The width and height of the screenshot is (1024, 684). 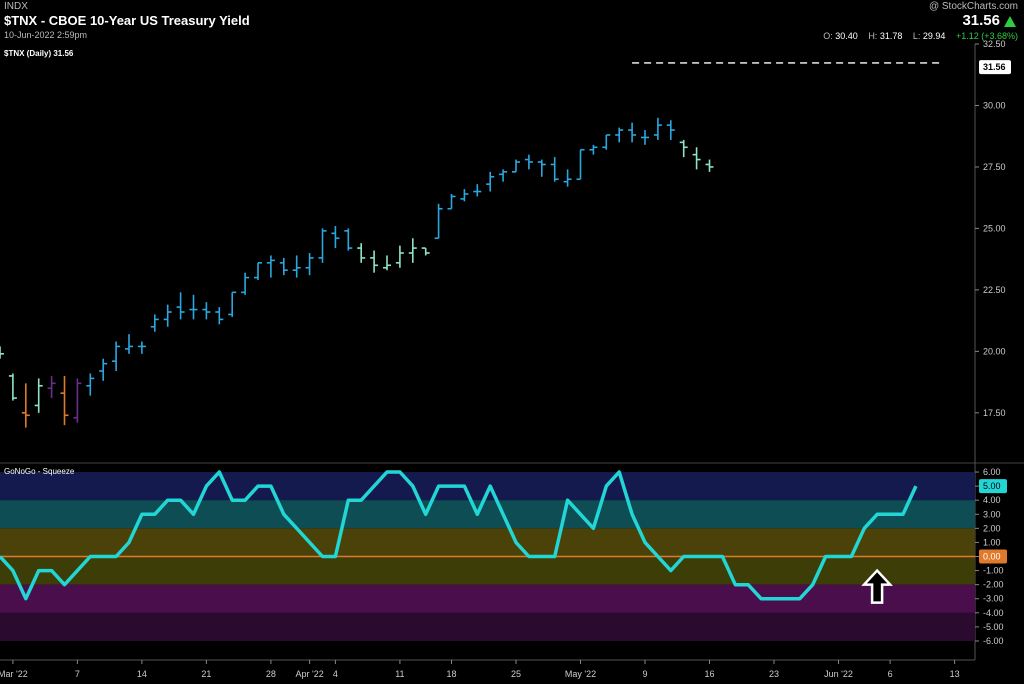 What do you see at coordinates (709, 674) in the screenshot?
I see `x-tick-label: 16` at bounding box center [709, 674].